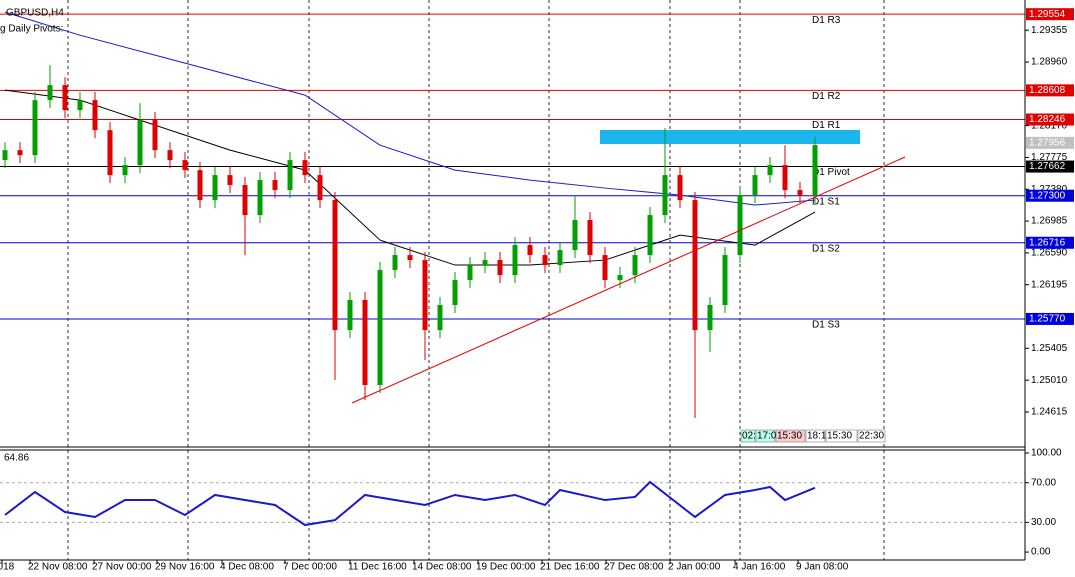  Describe the element at coordinates (35, 13) in the screenshot. I see `symbol-title: GBPUSD,H4` at that location.